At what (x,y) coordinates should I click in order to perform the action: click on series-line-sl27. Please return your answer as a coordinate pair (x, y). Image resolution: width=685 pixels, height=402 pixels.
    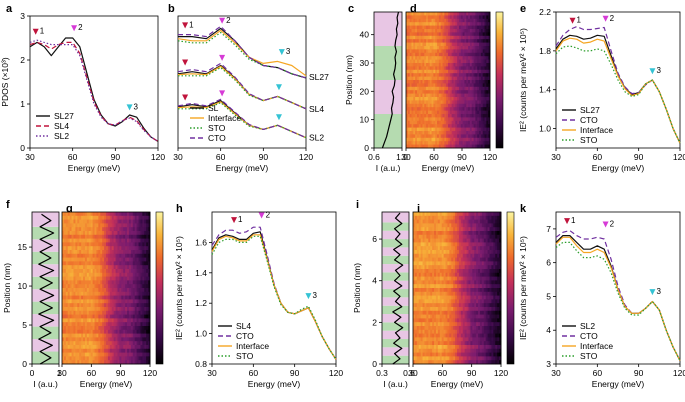
    Looking at the image, I should click on (94, 89).